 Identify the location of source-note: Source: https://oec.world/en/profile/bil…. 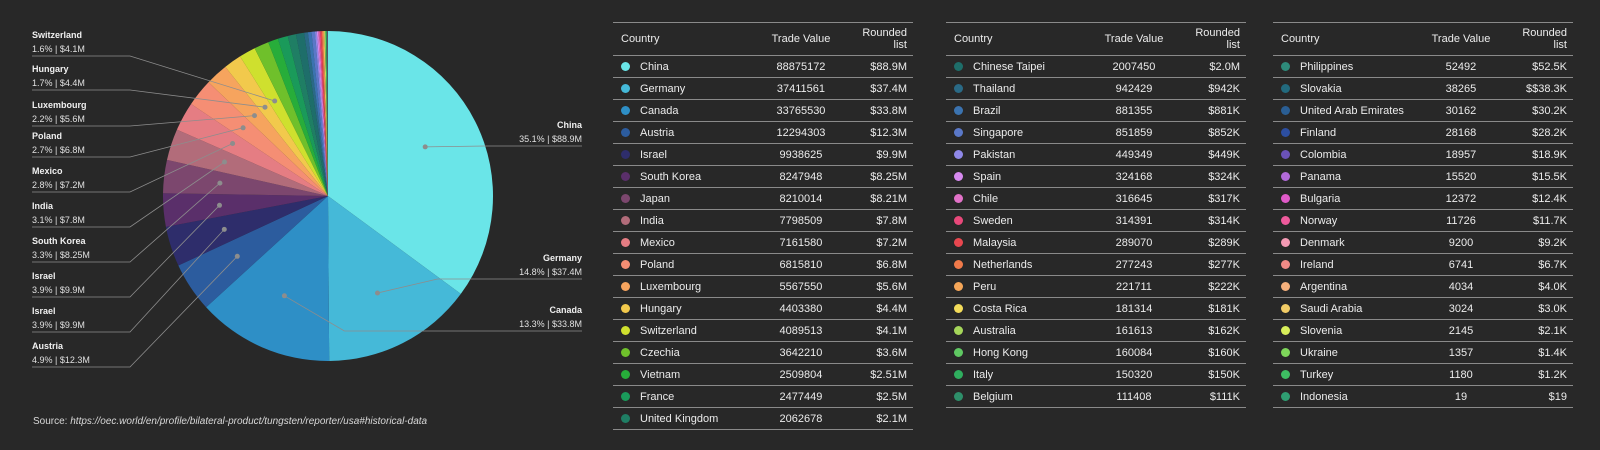
(230, 421).